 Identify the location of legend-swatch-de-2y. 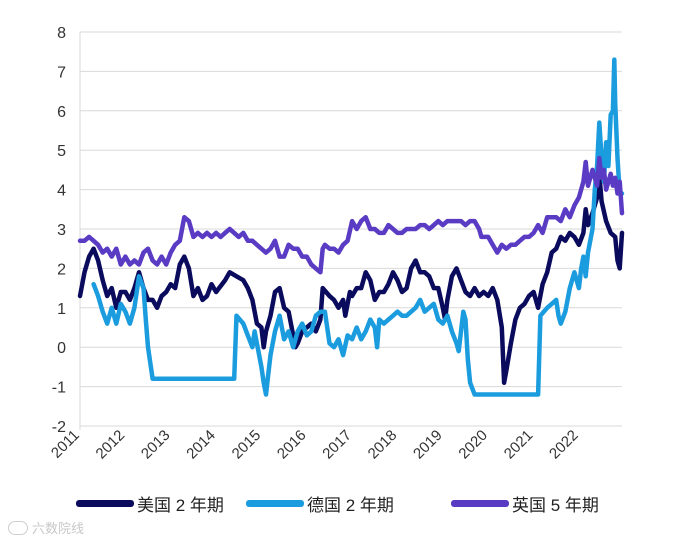
(275, 503).